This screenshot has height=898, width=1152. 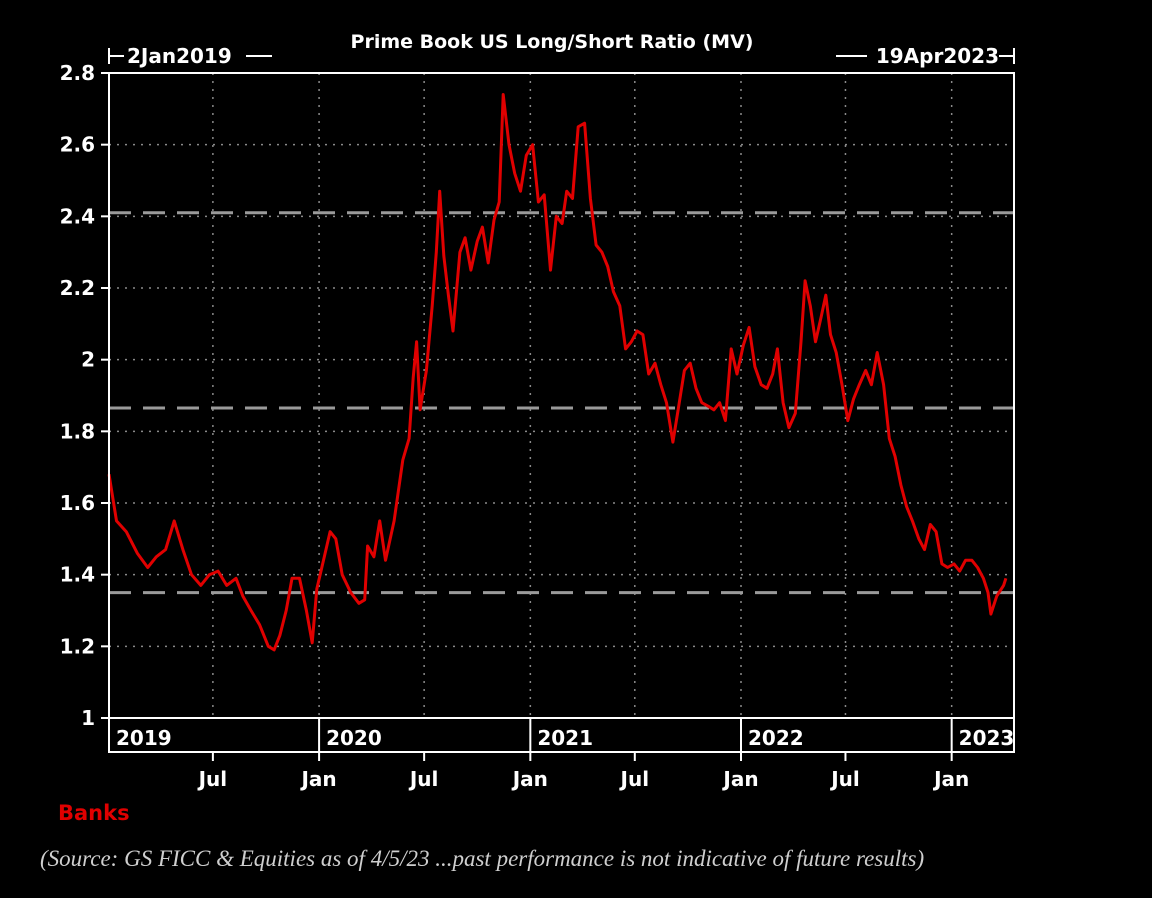 I want to click on y-tick-label: 1.6, so click(x=77, y=503).